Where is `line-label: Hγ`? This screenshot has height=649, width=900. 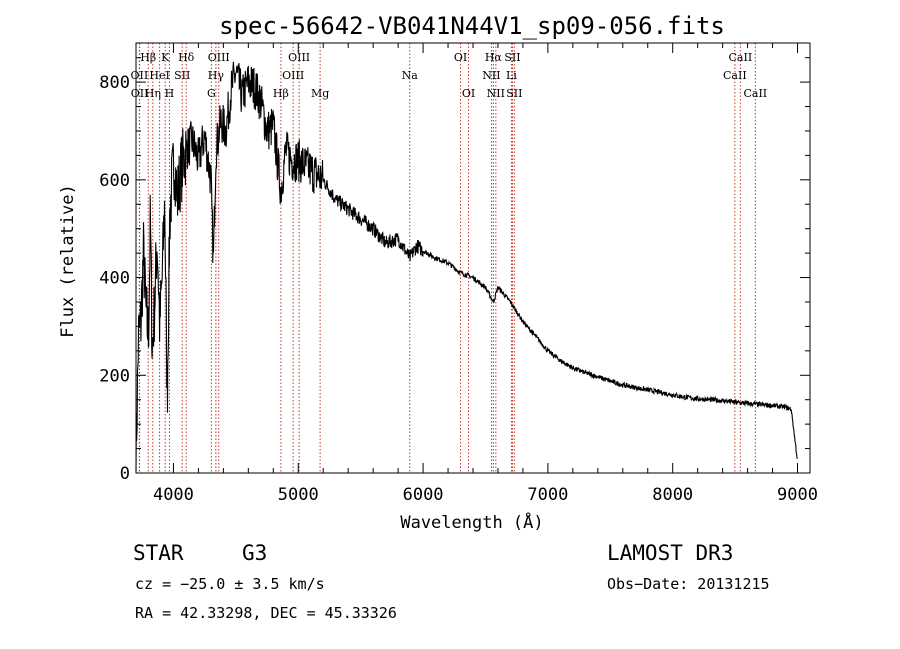 line-label: Hγ is located at coordinates (216, 75).